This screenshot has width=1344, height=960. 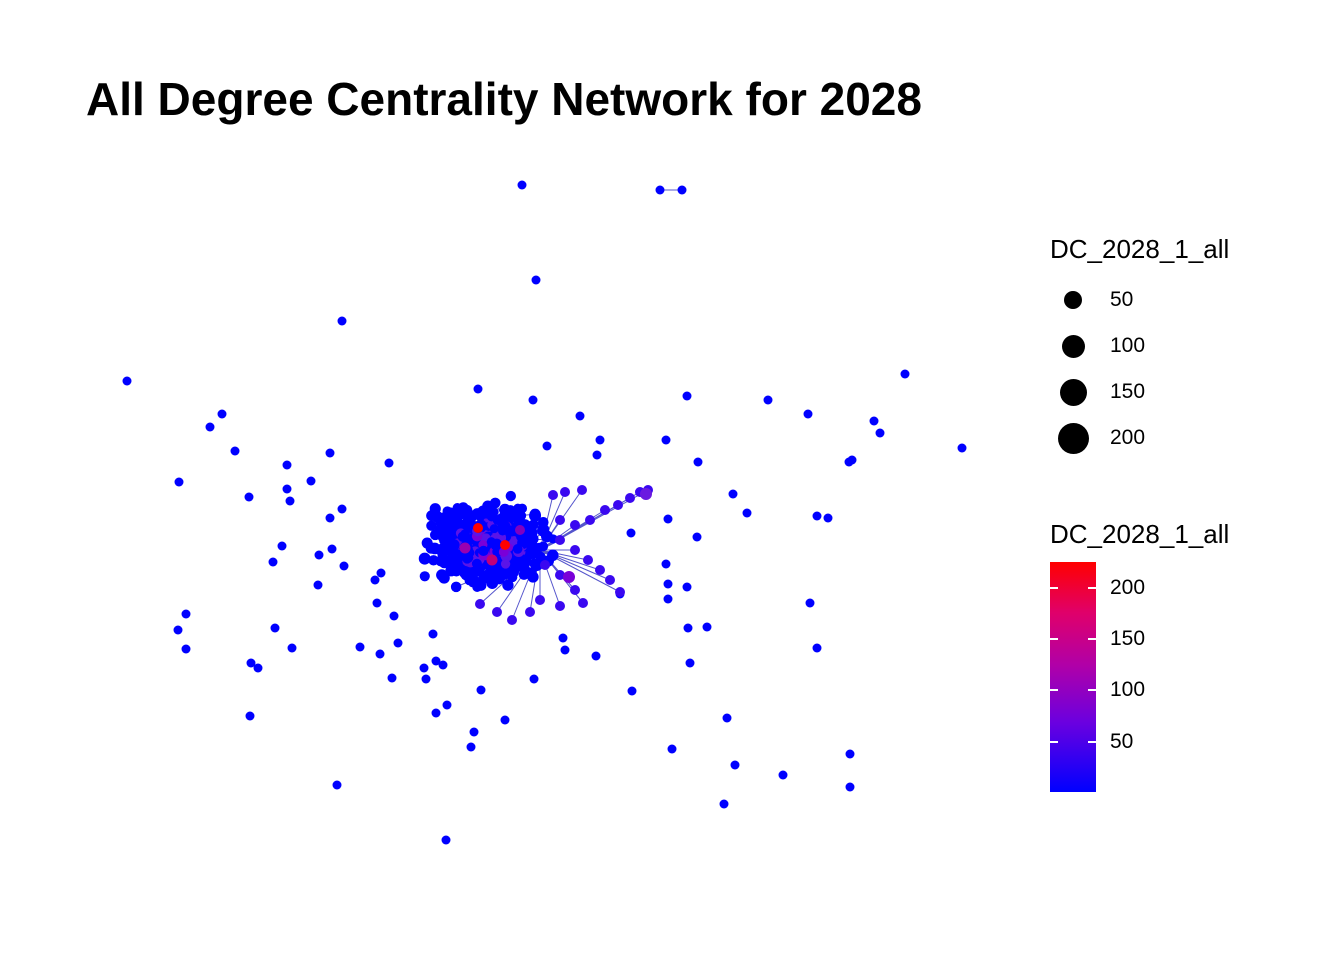 What do you see at coordinates (1128, 345) in the screenshot?
I see `size-legend-label: 100` at bounding box center [1128, 345].